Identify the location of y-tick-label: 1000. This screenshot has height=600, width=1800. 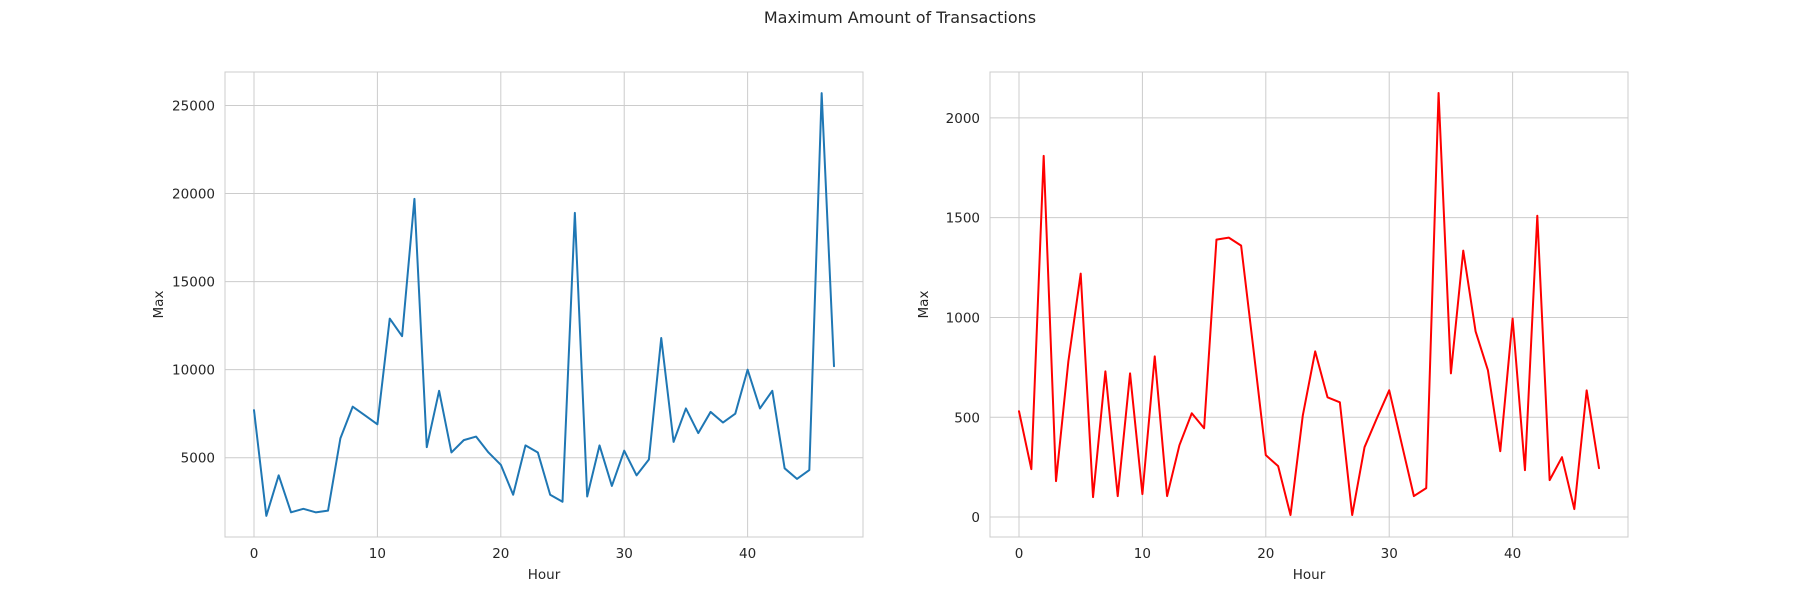
(963, 318).